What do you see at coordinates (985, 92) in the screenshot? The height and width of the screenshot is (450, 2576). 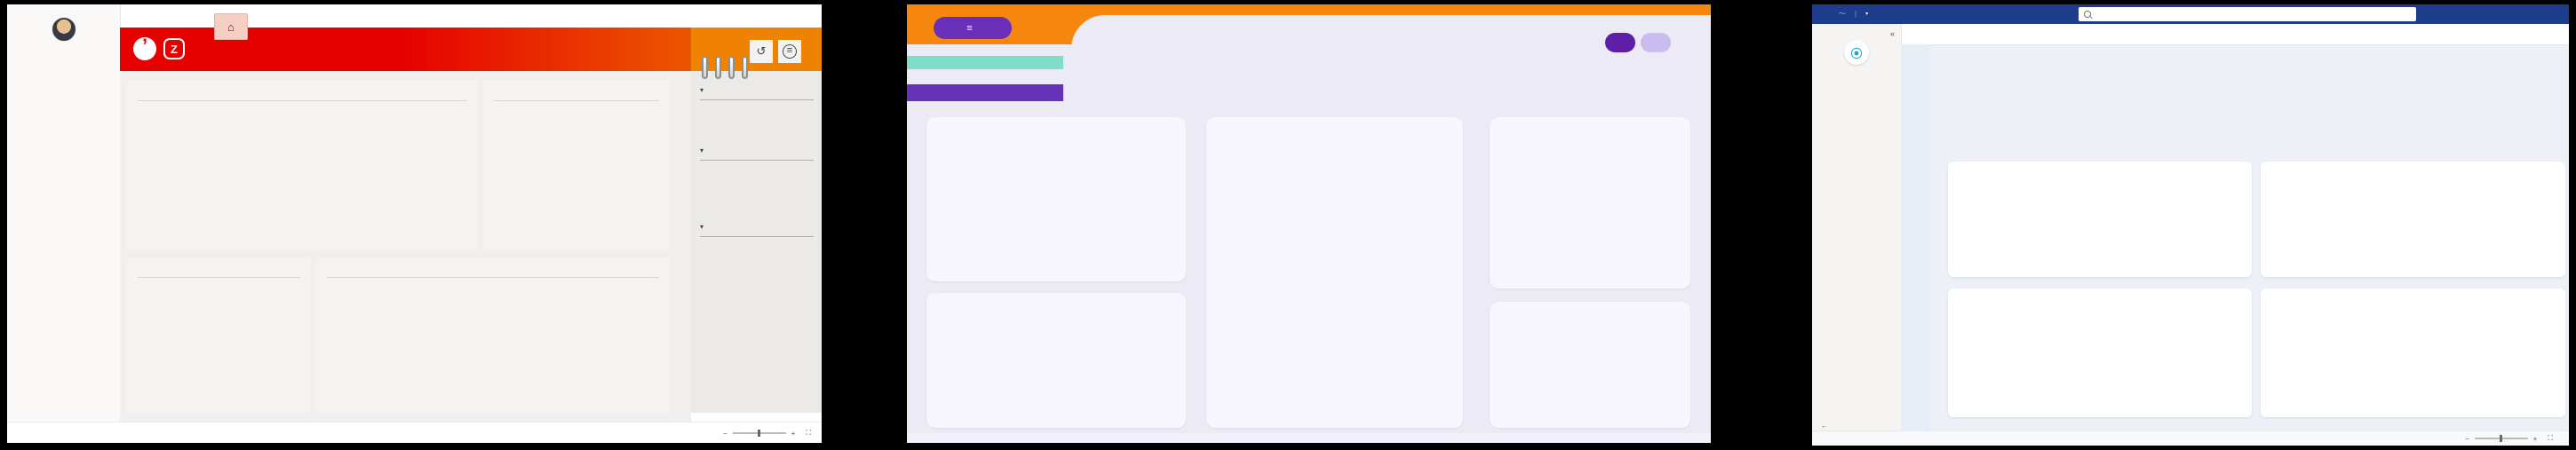 I see `purple-stripe` at bounding box center [985, 92].